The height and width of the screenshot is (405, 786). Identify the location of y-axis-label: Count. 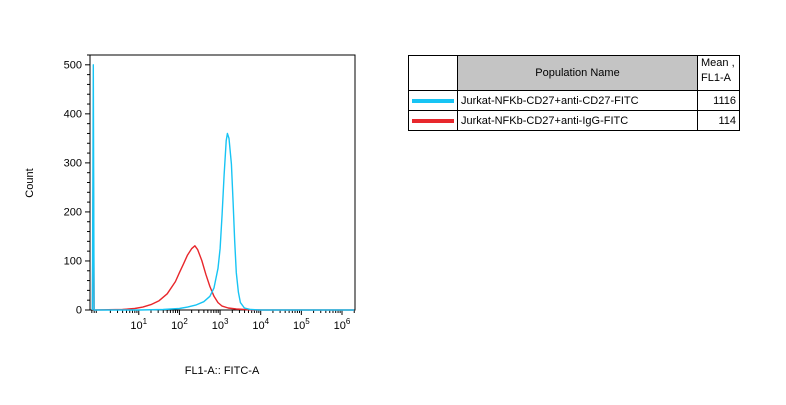
(30, 182).